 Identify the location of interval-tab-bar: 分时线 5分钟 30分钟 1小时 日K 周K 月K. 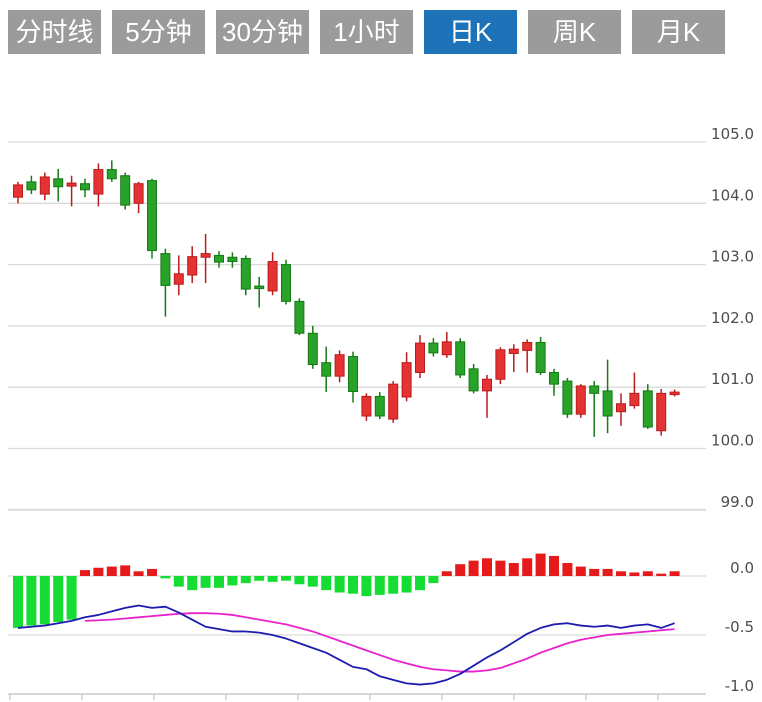
(372, 32).